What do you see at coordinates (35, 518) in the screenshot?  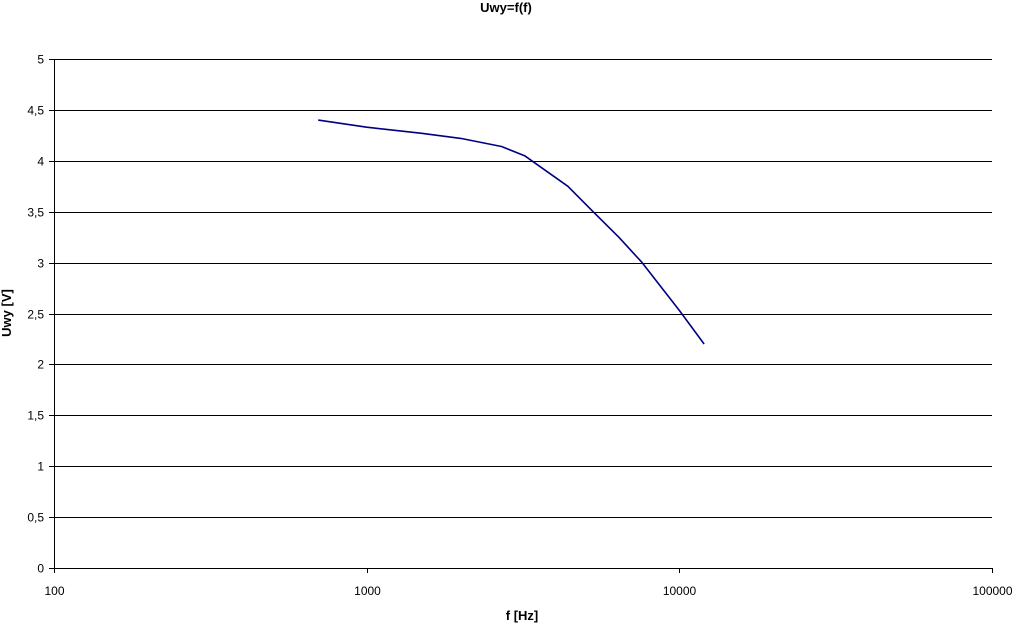 I see `y-tick-label: 0,5` at bounding box center [35, 518].